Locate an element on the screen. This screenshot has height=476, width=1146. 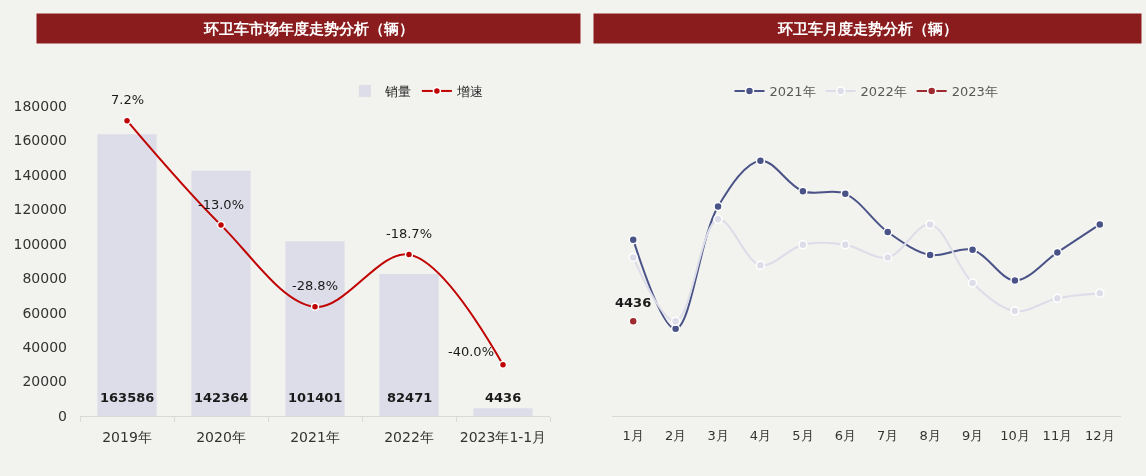
x-tick-label: 4月 is located at coordinates (760, 436).